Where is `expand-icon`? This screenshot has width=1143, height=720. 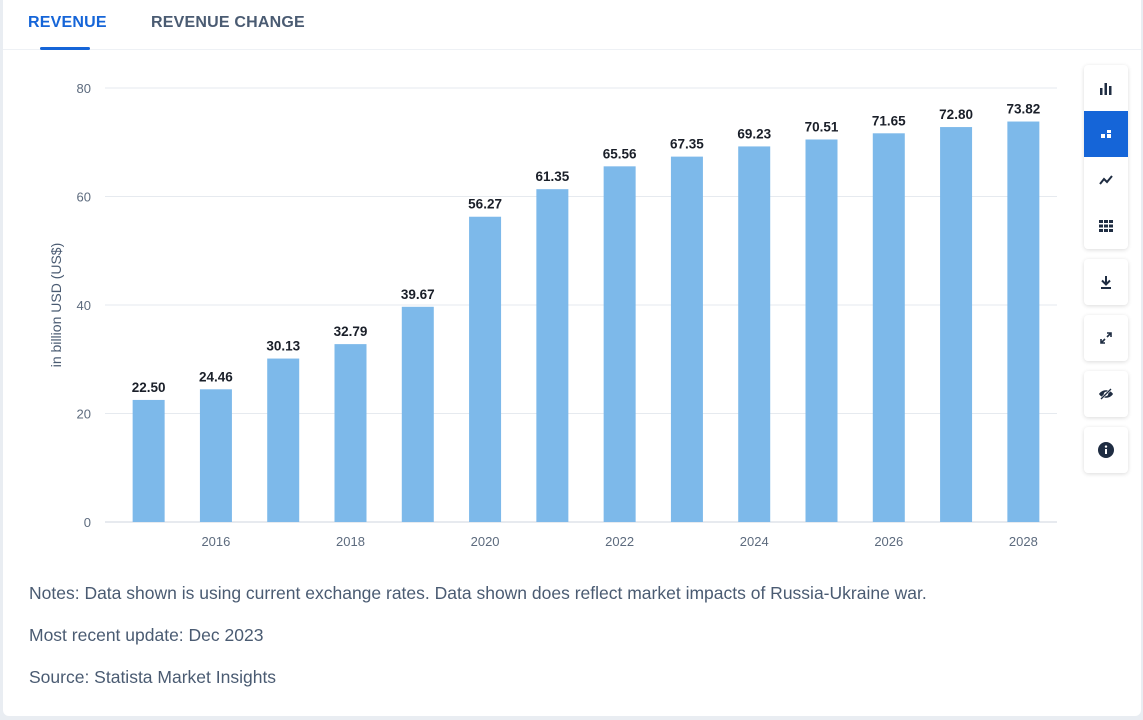
expand-icon is located at coordinates (1106, 338).